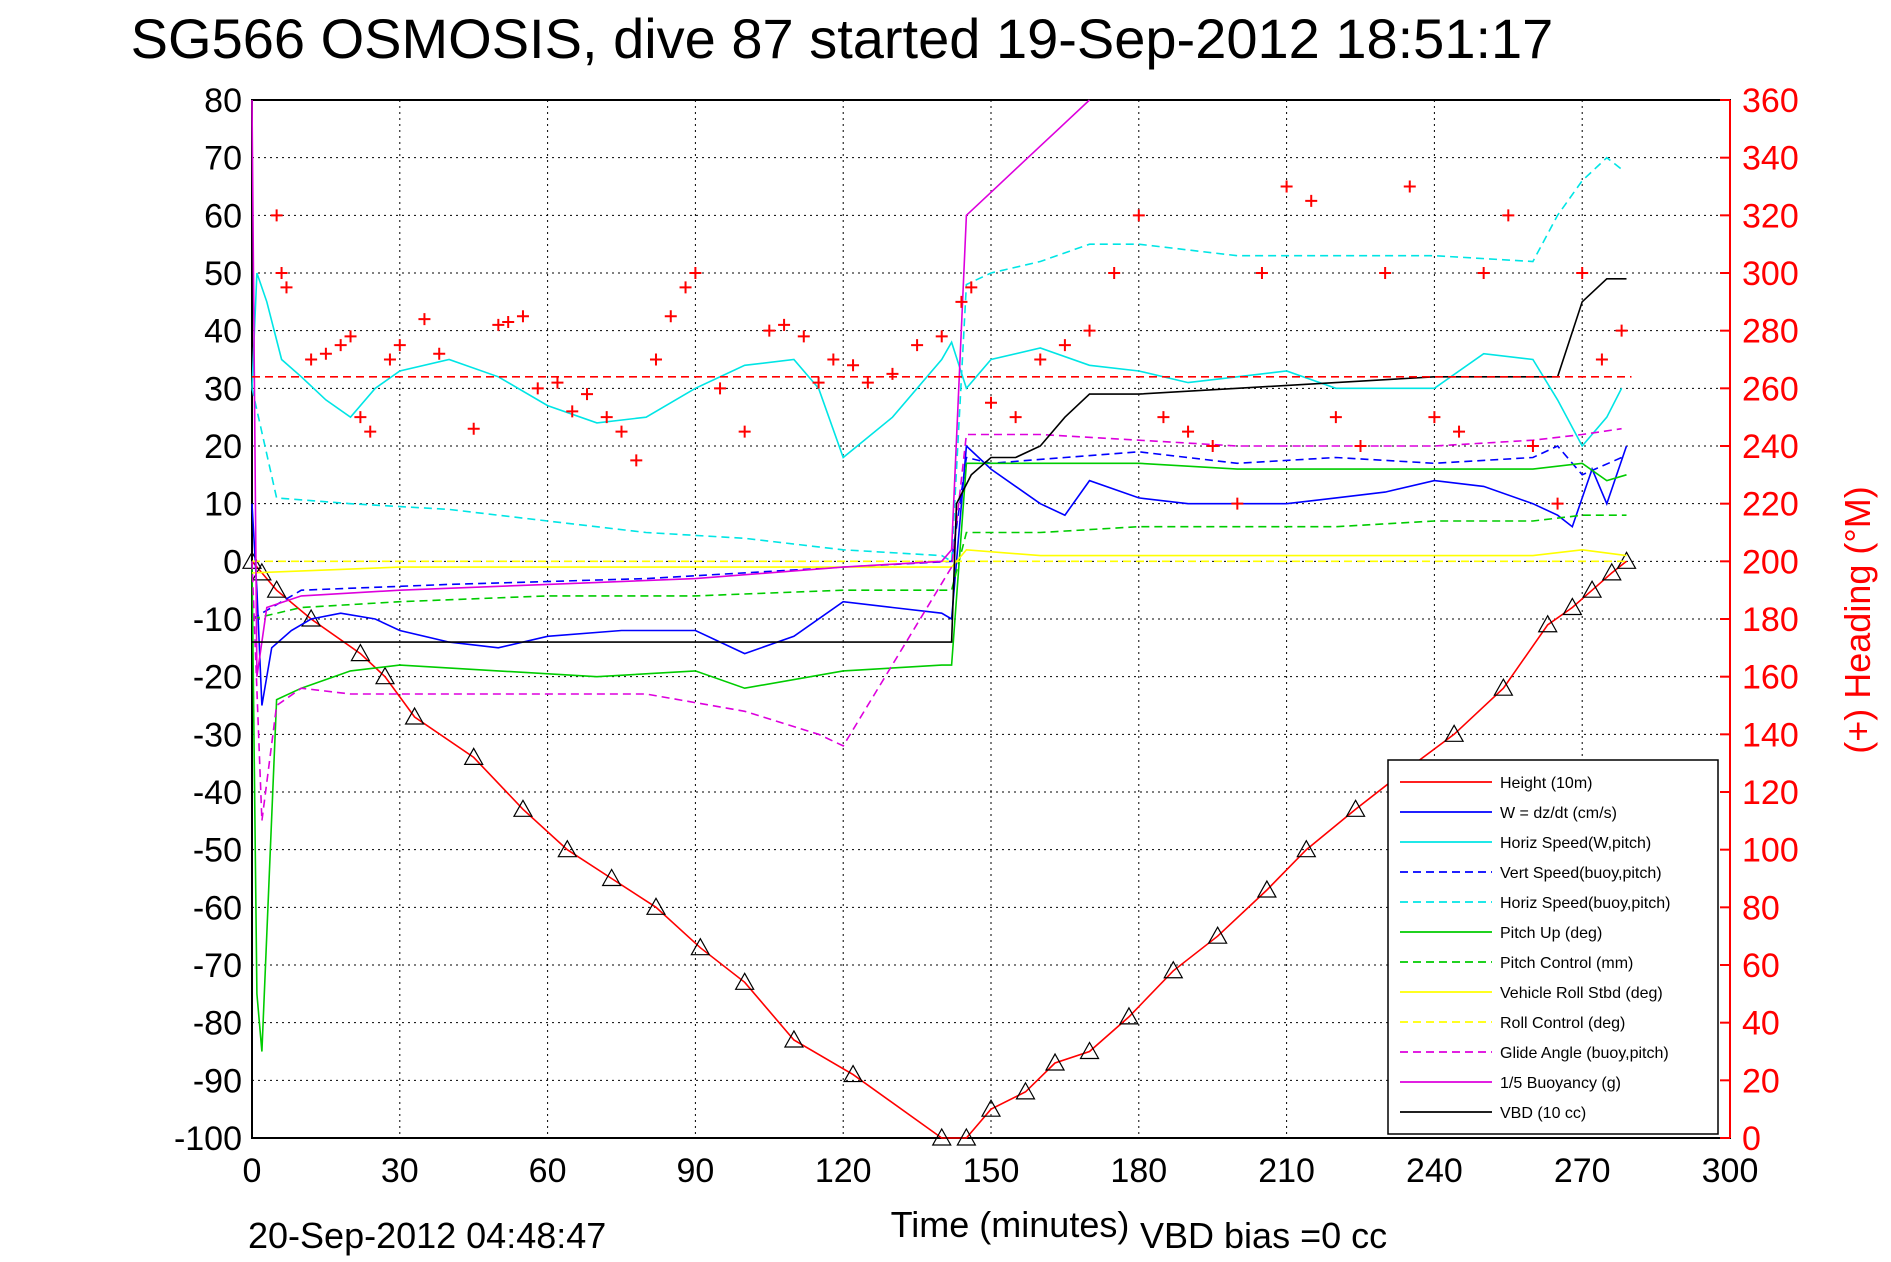 The image size is (1891, 1262). What do you see at coordinates (223, 389) in the screenshot?
I see `y-tick-label: 30` at bounding box center [223, 389].